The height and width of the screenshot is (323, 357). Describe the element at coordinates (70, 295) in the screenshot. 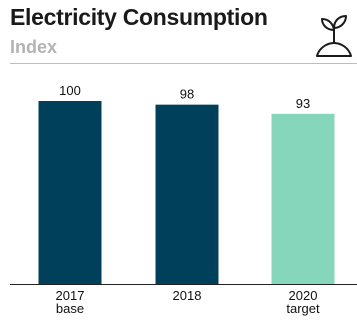

I see `x-tick-label-2017: 2017` at that location.